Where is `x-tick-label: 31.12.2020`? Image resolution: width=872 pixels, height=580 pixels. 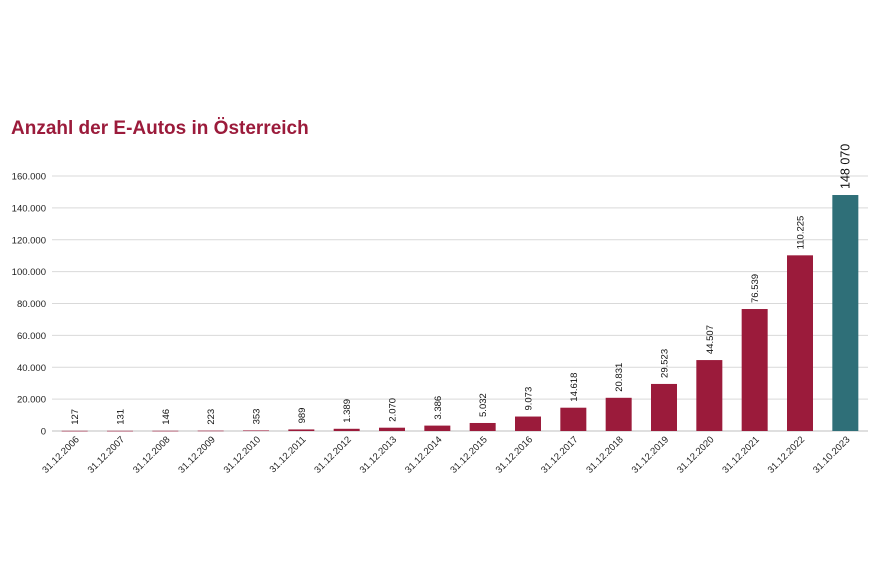 x-tick-label: 31.12.2020 is located at coordinates (695, 454).